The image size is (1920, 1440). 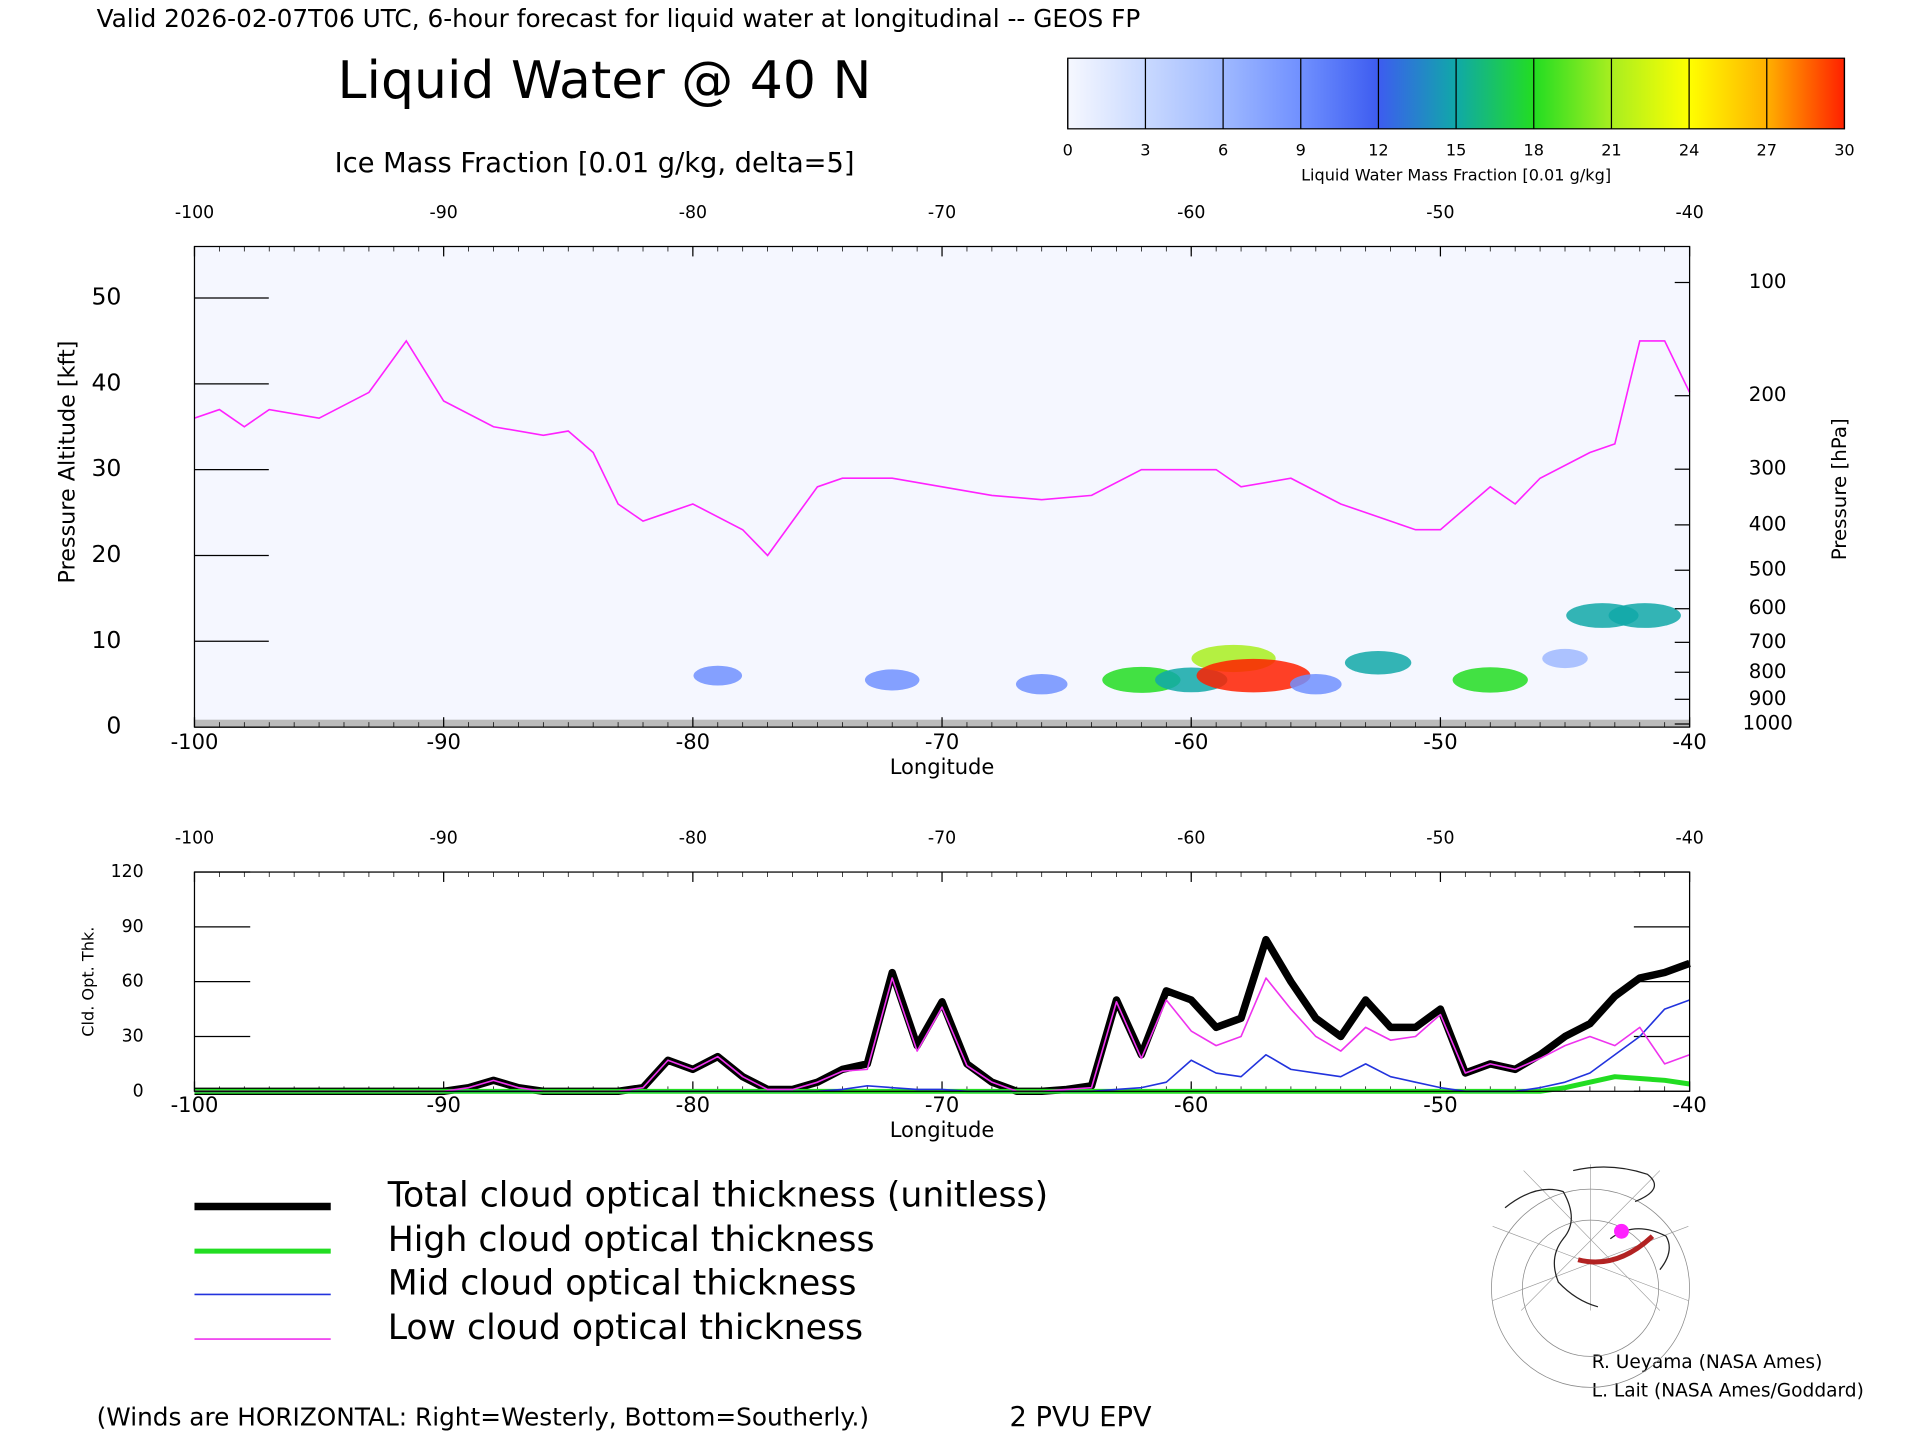 What do you see at coordinates (1768, 281) in the screenshot?
I see `y2-tick-label: 100` at bounding box center [1768, 281].